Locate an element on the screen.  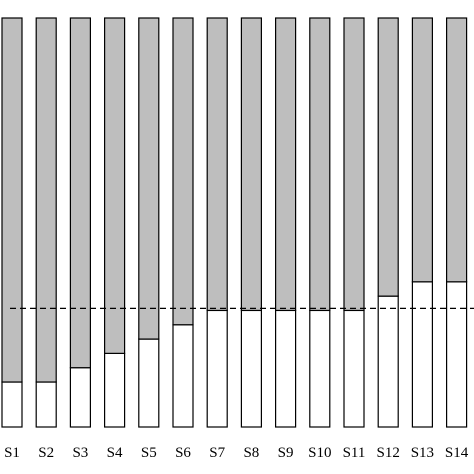
x-tick-label-s4: S4 is located at coordinates (115, 453).